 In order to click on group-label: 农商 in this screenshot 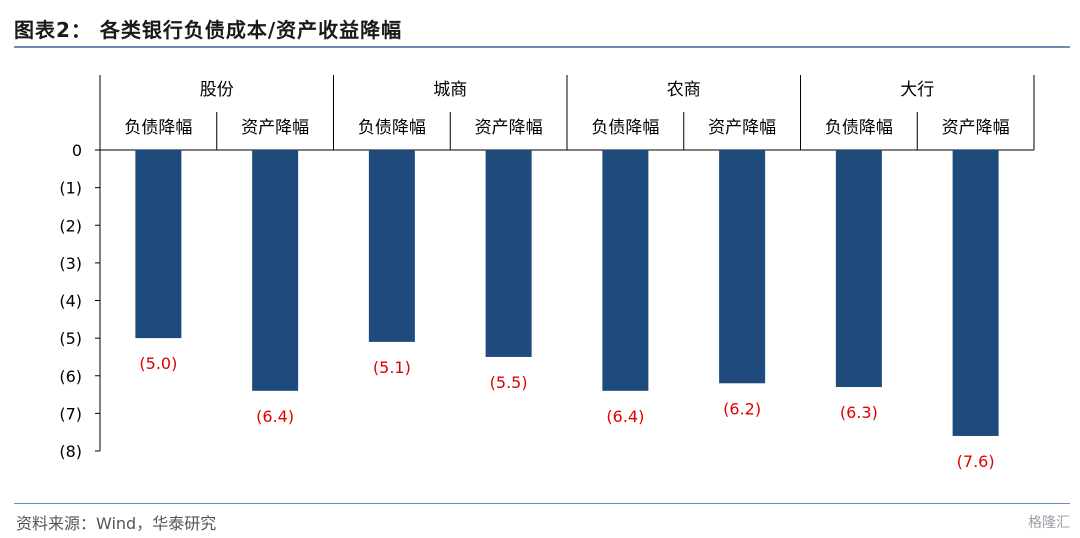, I will do `click(684, 90)`.